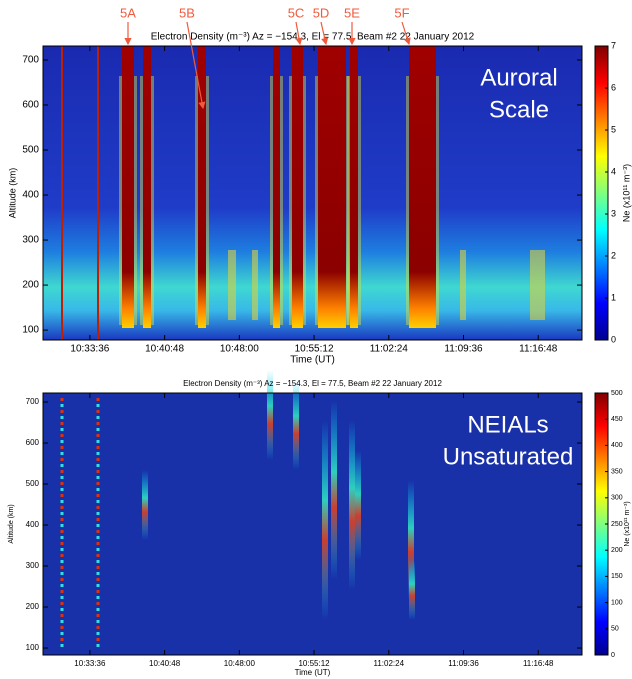 This screenshot has height=679, width=632. Describe the element at coordinates (401, 12) in the screenshot. I see `event-label: 5F` at that location.